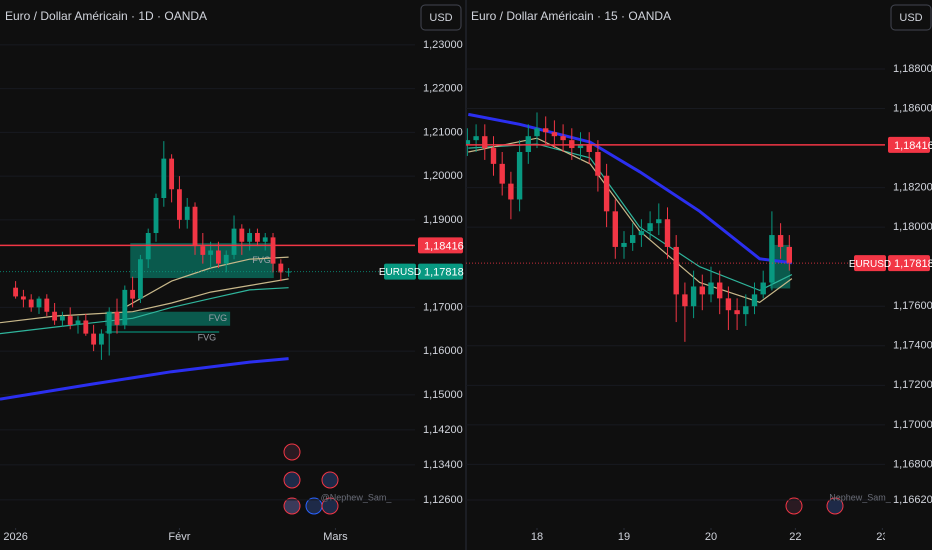  I want to click on x-tick-label: 23, so click(882, 537).